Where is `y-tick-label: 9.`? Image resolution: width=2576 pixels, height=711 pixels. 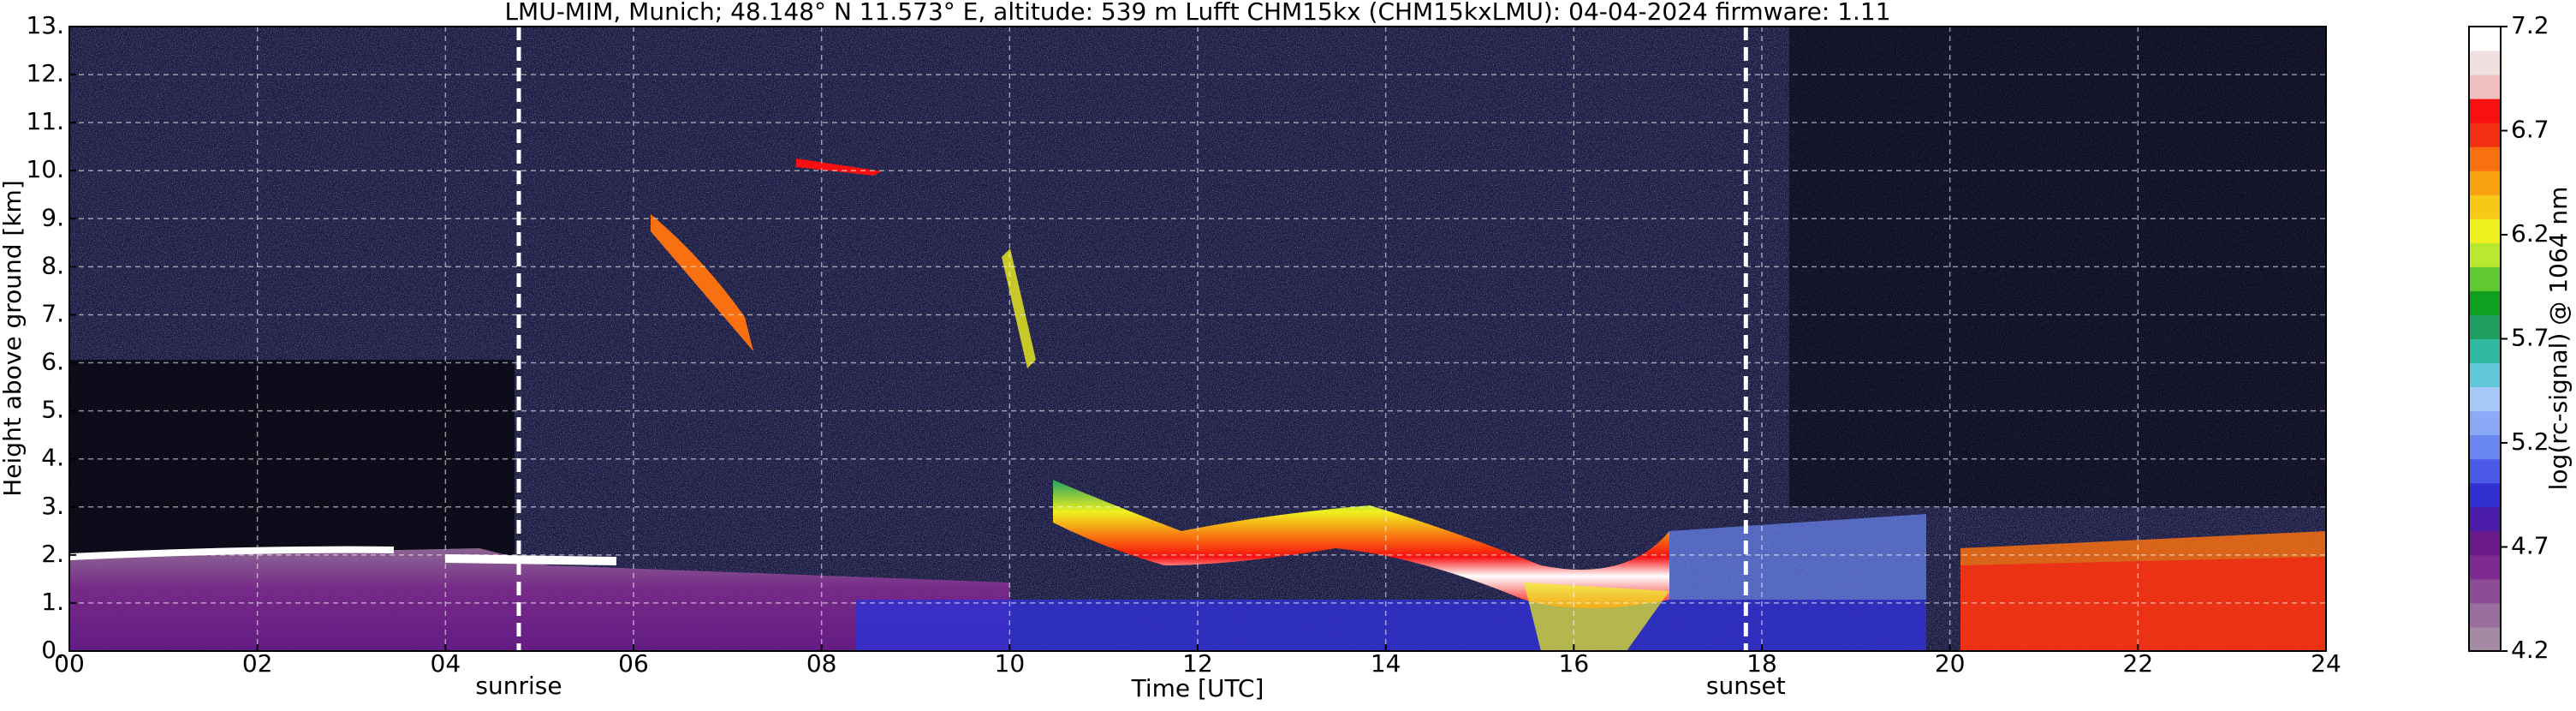
y-tick-label: 9. is located at coordinates (53, 217).